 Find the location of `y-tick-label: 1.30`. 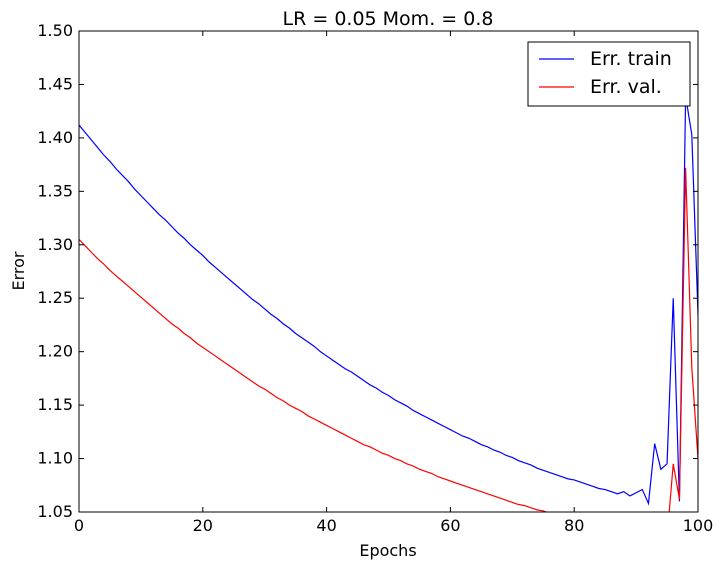

y-tick-label: 1.30 is located at coordinates (55, 244).